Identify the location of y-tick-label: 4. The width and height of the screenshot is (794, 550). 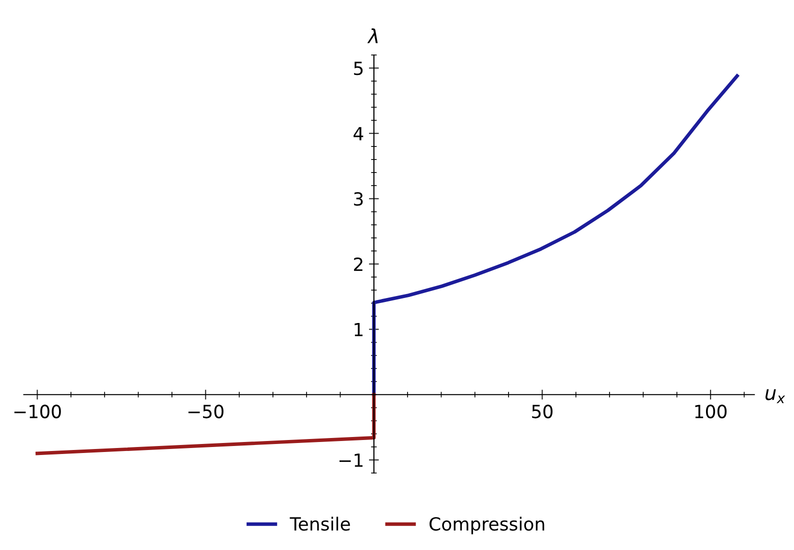
(359, 133).